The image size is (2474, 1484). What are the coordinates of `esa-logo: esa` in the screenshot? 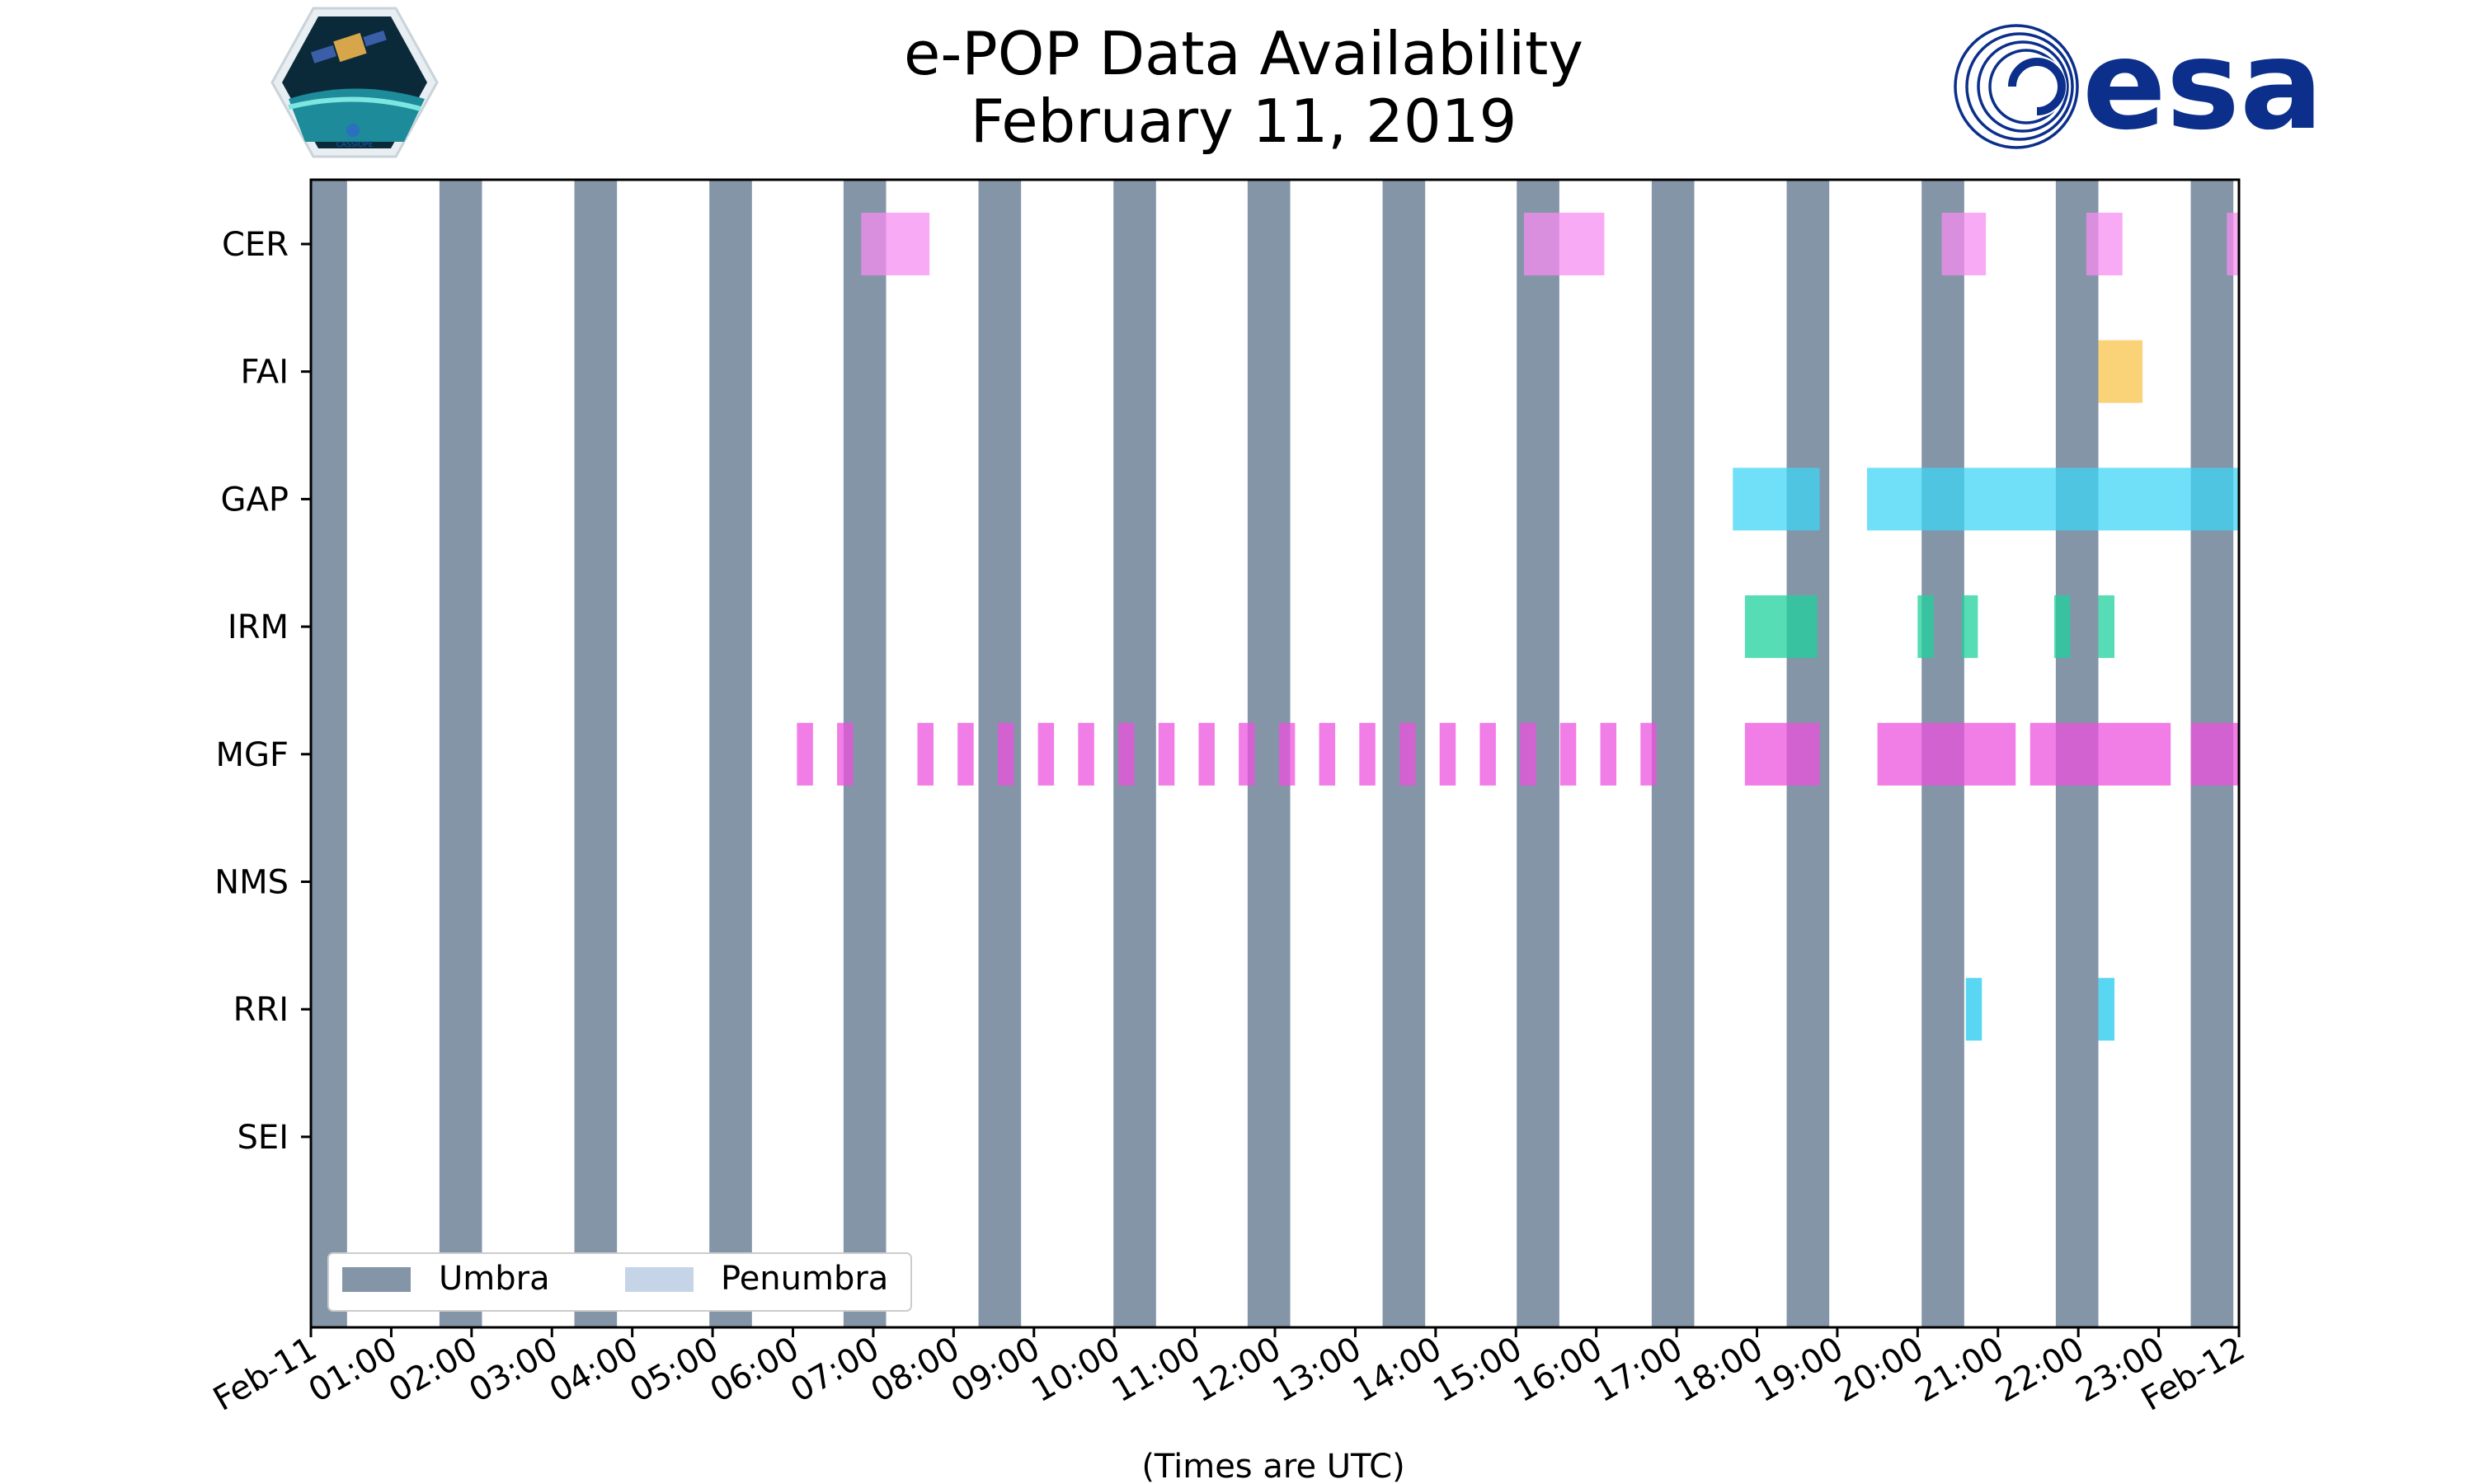 It's located at (2137, 85).